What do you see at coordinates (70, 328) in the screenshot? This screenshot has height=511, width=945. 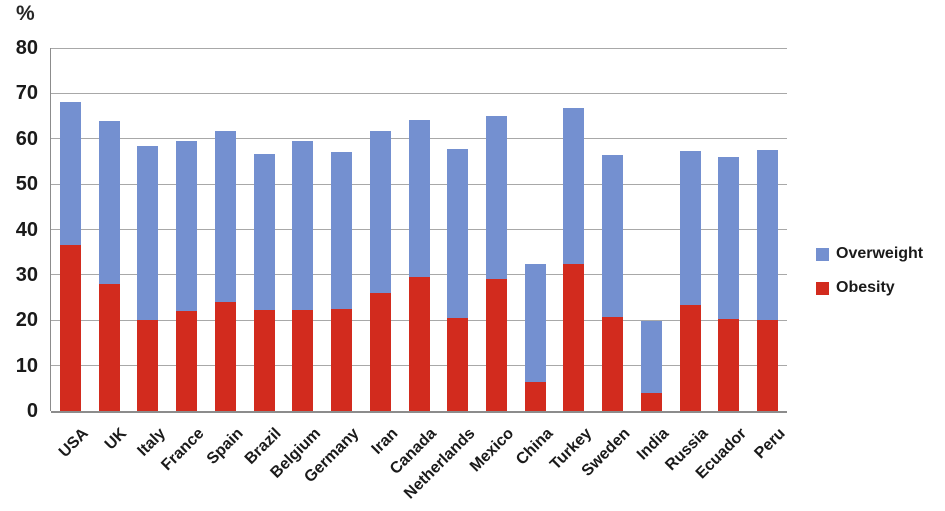 I see `bar-segment-obesity-usa` at bounding box center [70, 328].